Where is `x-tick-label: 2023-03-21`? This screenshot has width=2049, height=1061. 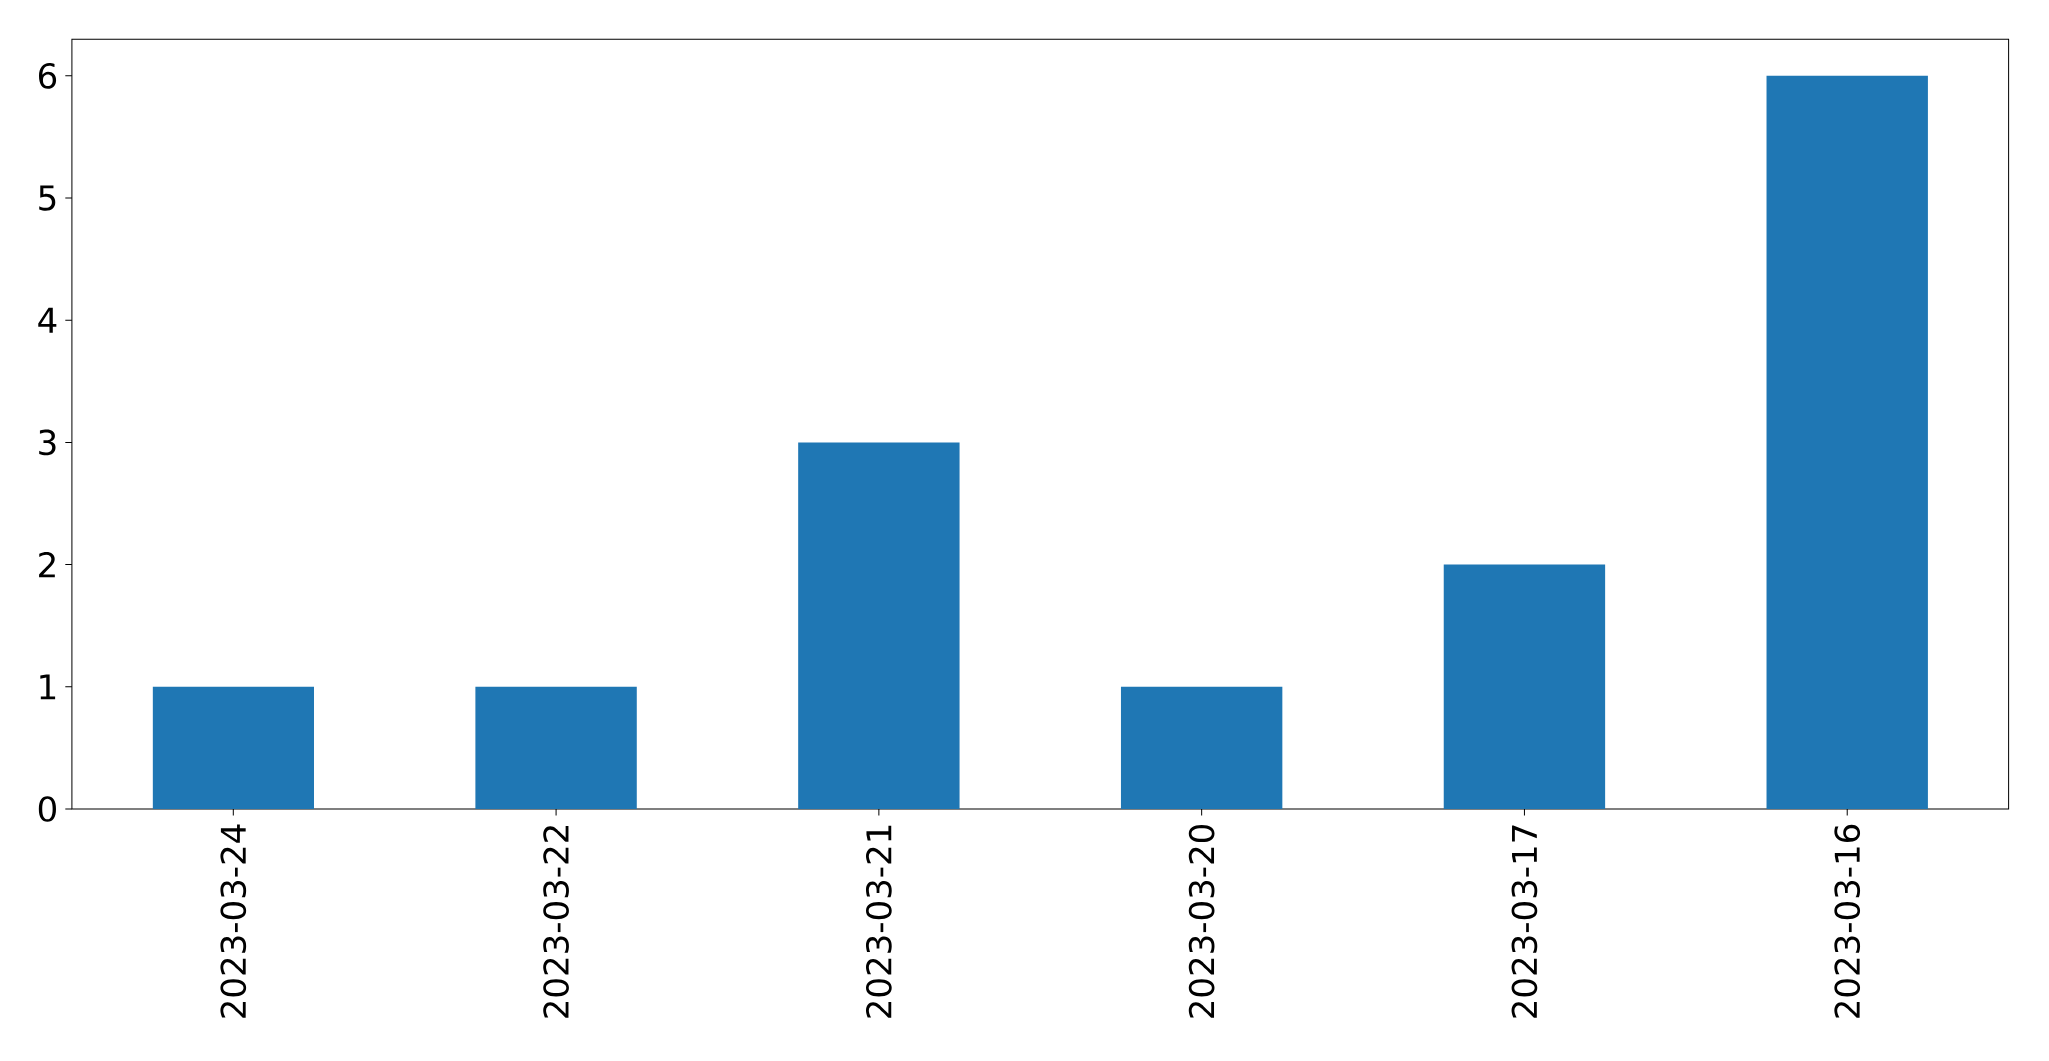
x-tick-label: 2023-03-21 is located at coordinates (878, 921).